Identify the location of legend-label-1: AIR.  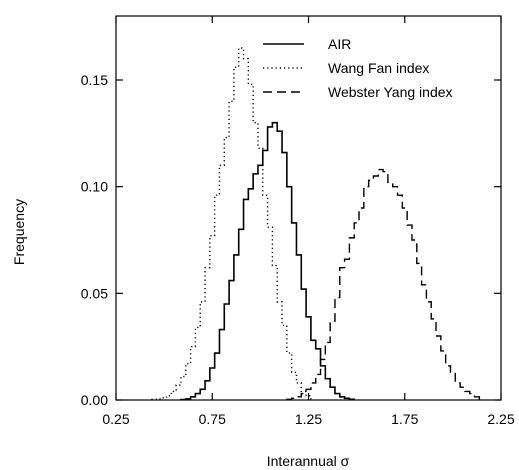
(339, 44).